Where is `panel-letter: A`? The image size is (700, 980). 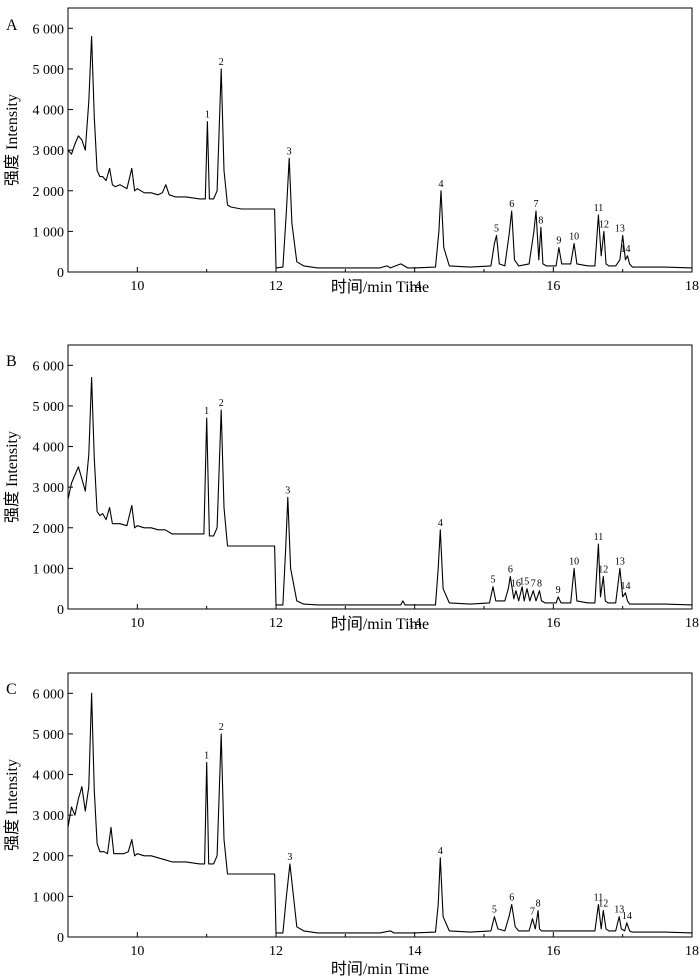 panel-letter: A is located at coordinates (12, 25).